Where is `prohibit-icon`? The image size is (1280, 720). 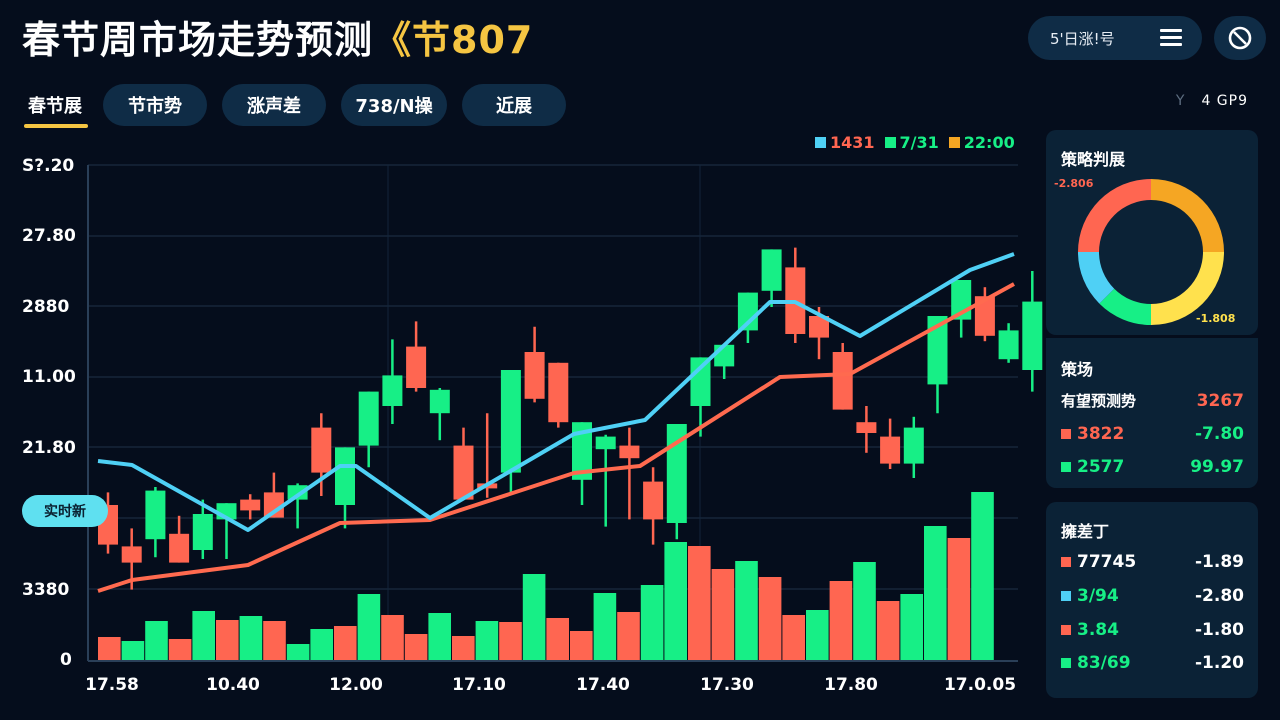 prohibit-icon is located at coordinates (1240, 38).